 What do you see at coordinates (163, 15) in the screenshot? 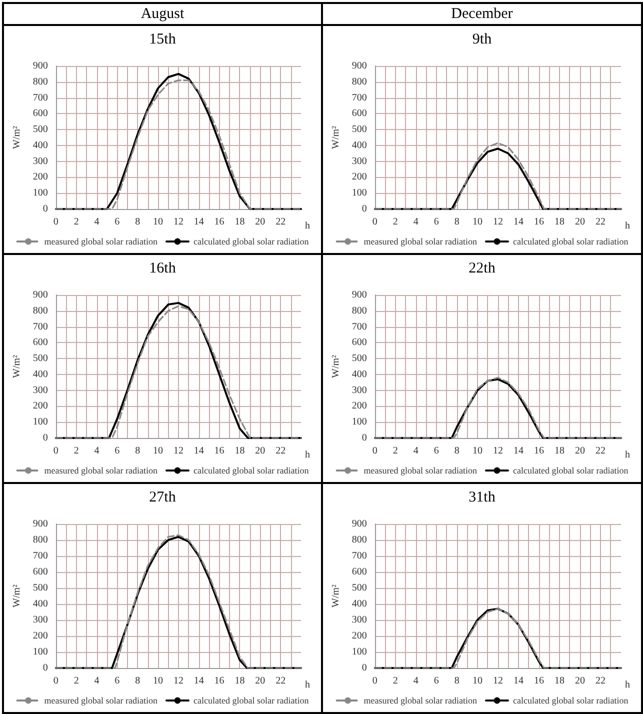
I see `text: August` at bounding box center [163, 15].